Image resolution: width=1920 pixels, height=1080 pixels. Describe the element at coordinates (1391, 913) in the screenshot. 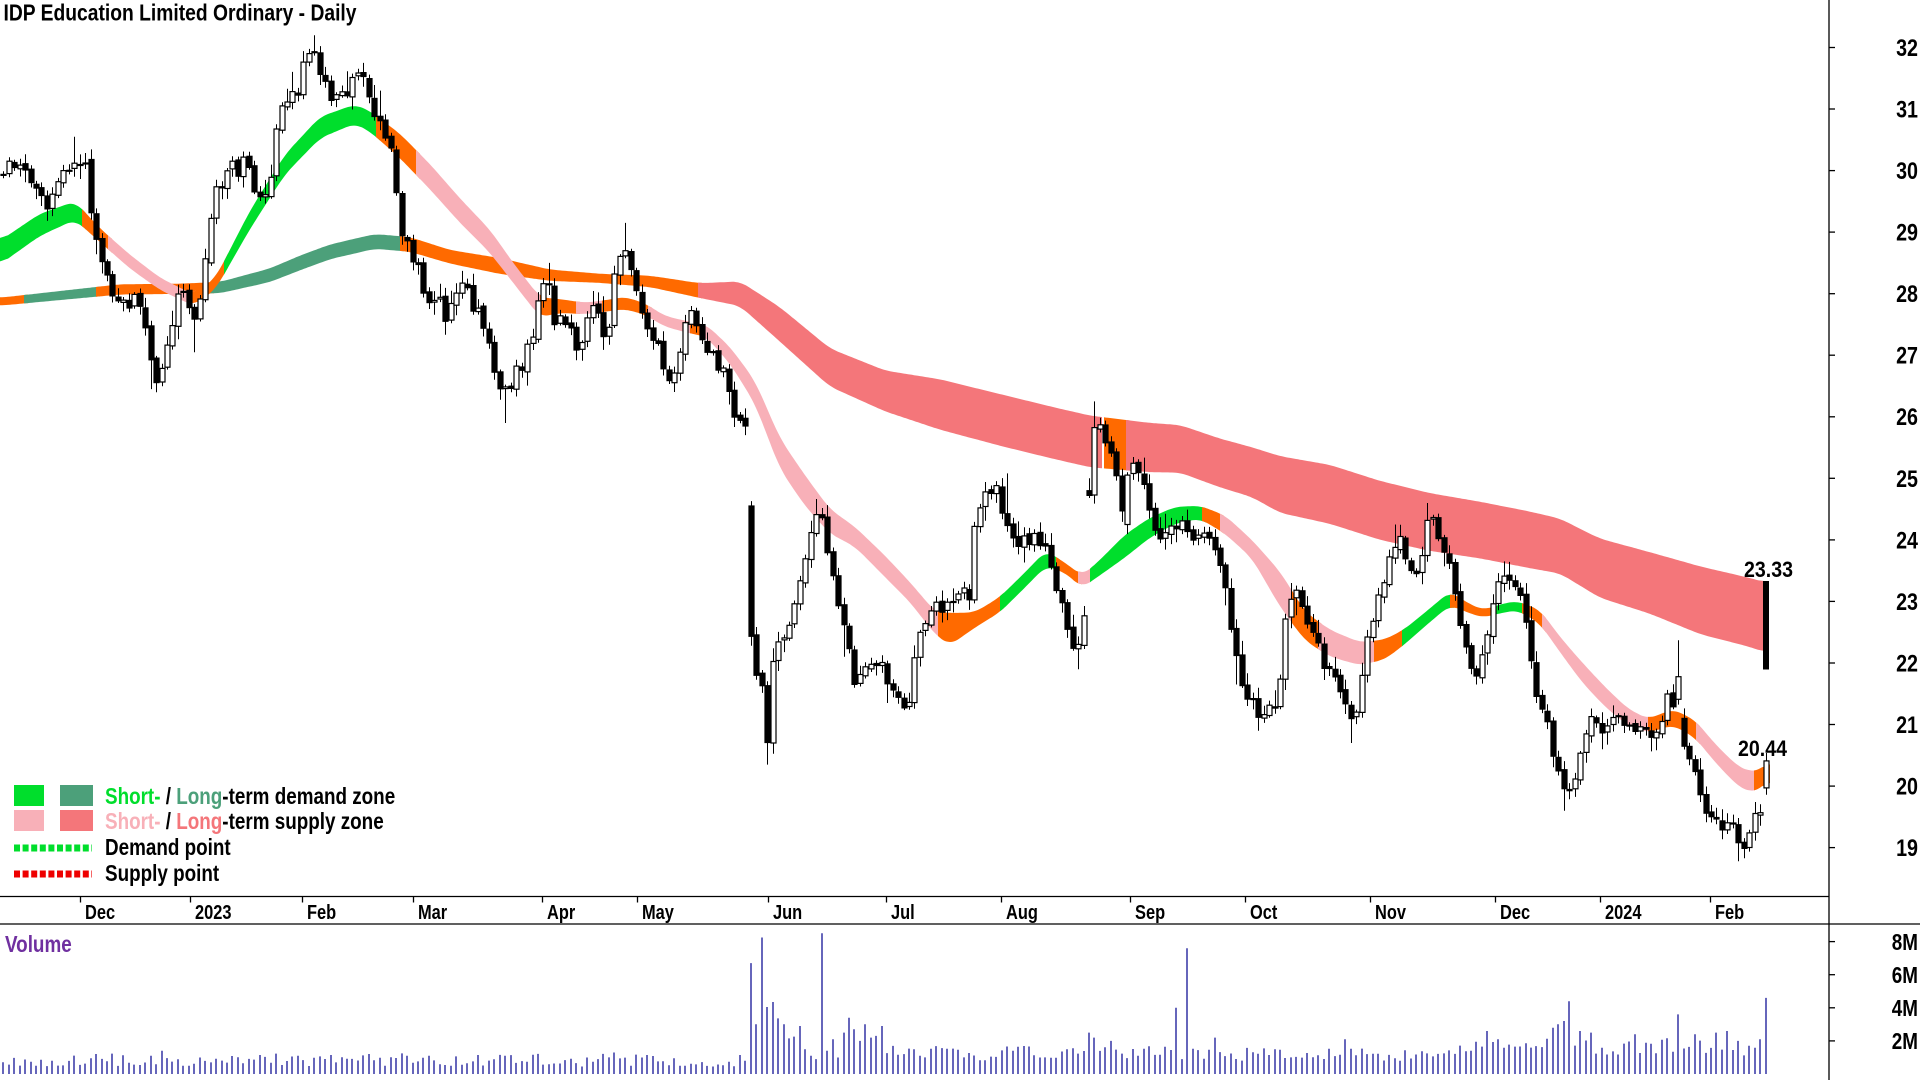

I see `svg-text: Nov` at that location.